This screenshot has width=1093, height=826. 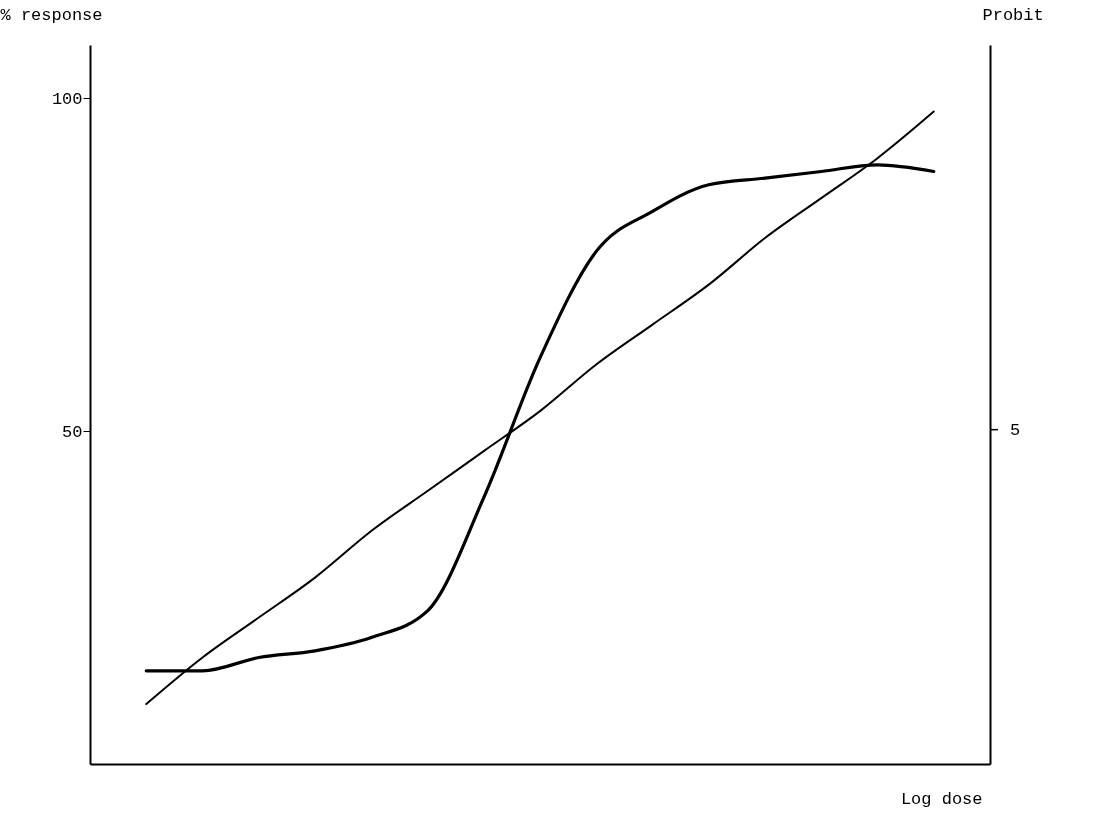 What do you see at coordinates (51, 15) in the screenshot?
I see `y-axis-title: % response` at bounding box center [51, 15].